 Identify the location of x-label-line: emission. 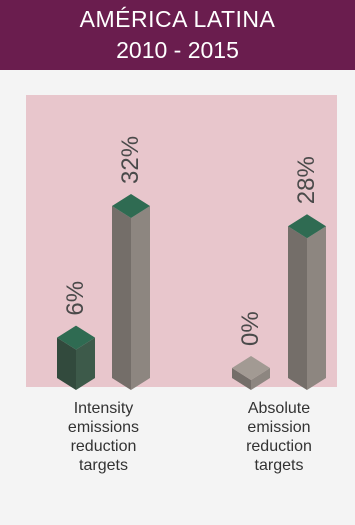
(279, 427).